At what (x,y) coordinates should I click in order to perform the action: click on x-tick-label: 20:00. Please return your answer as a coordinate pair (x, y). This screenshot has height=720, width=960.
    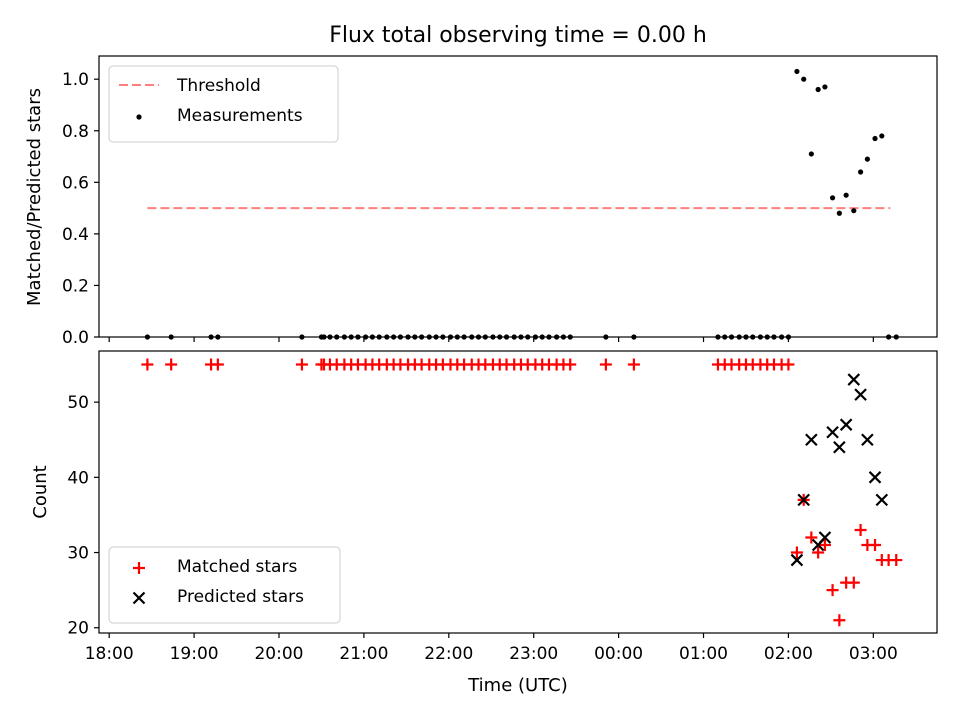
    Looking at the image, I should click on (278, 654).